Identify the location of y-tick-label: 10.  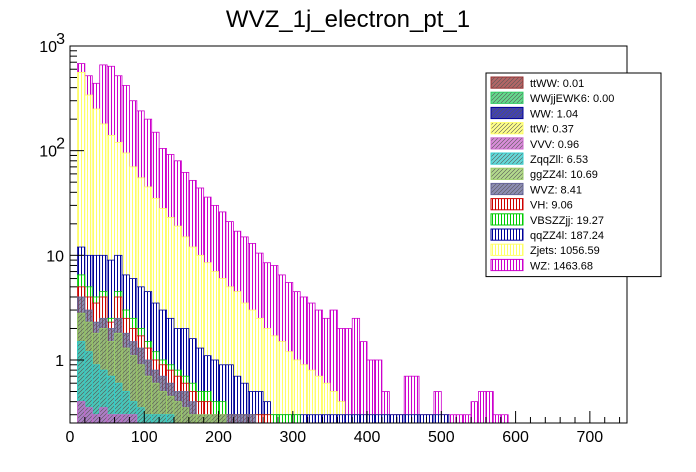
(48, 47).